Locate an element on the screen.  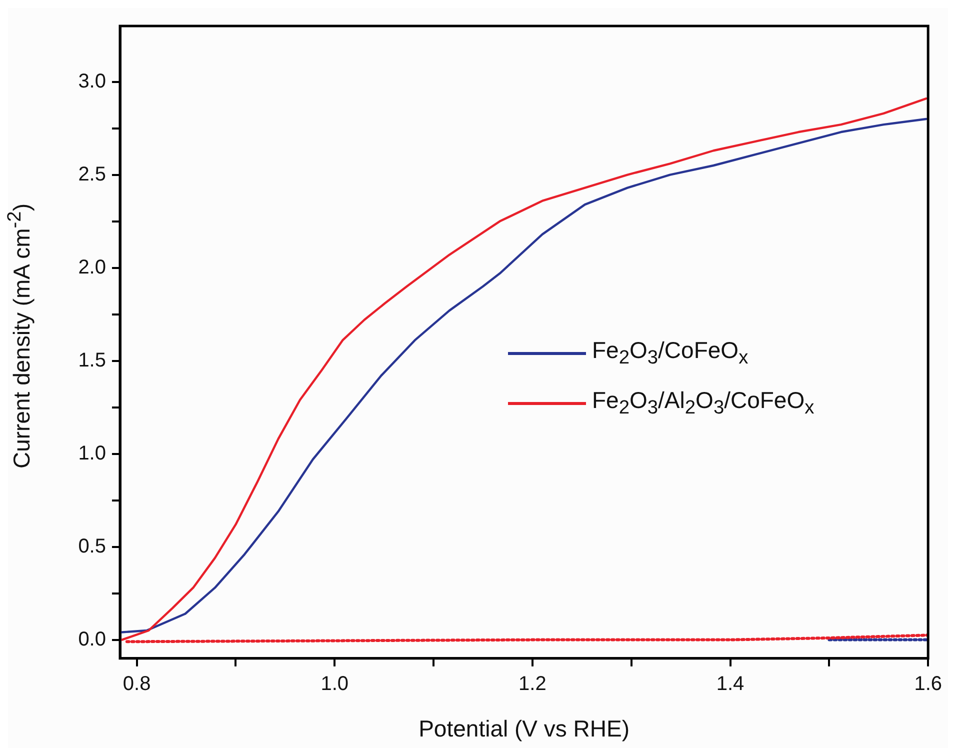
y-tick-label: 3.0 is located at coordinates (92, 81).